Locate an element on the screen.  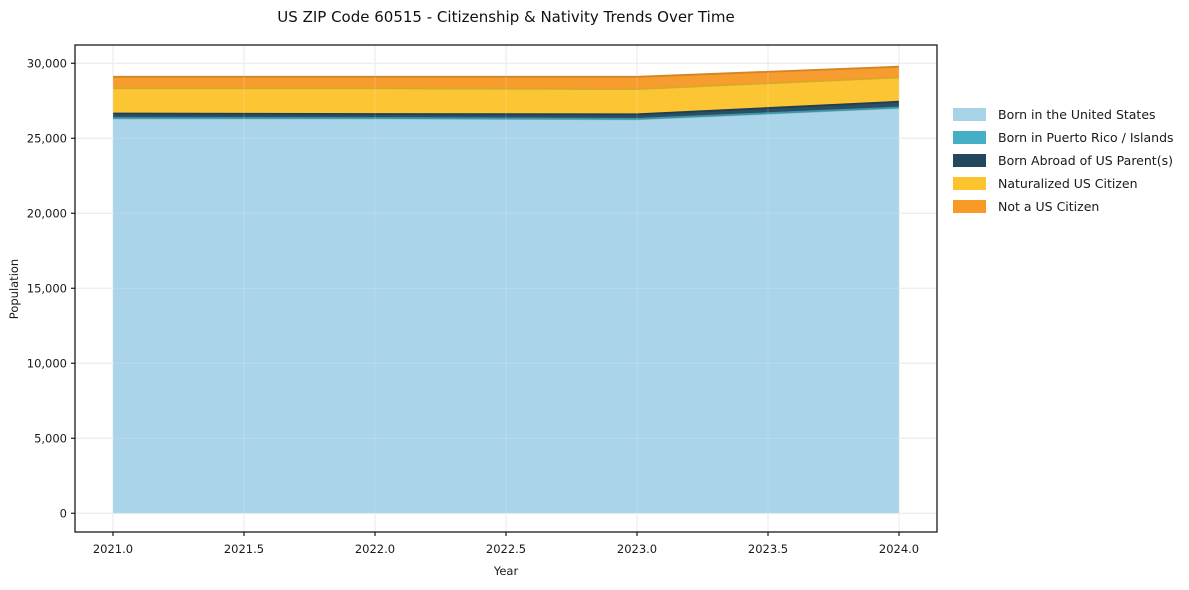
legend-swatch-born-in-the-united-states is located at coordinates (969, 114).